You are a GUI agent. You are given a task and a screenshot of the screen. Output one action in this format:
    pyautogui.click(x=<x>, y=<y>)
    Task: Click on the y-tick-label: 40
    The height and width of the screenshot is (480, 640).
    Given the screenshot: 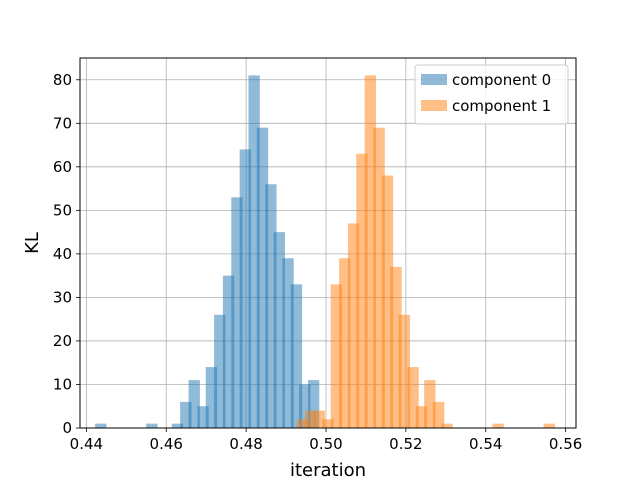 What is the action you would take?
    pyautogui.click(x=62, y=254)
    